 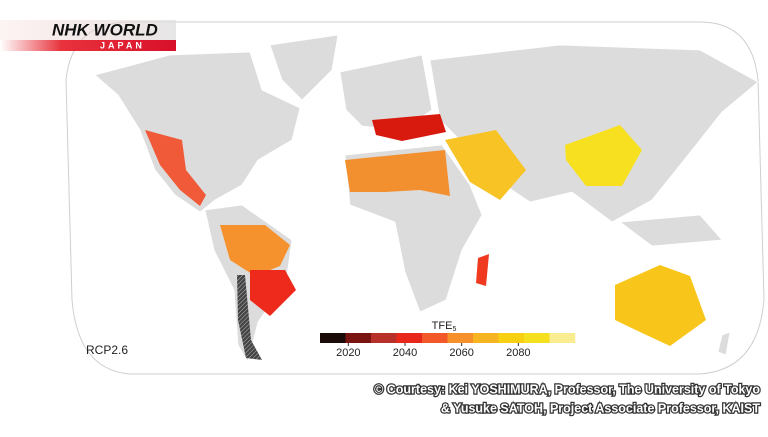 I want to click on scenario-label: RCP2.6, so click(x=107, y=350).